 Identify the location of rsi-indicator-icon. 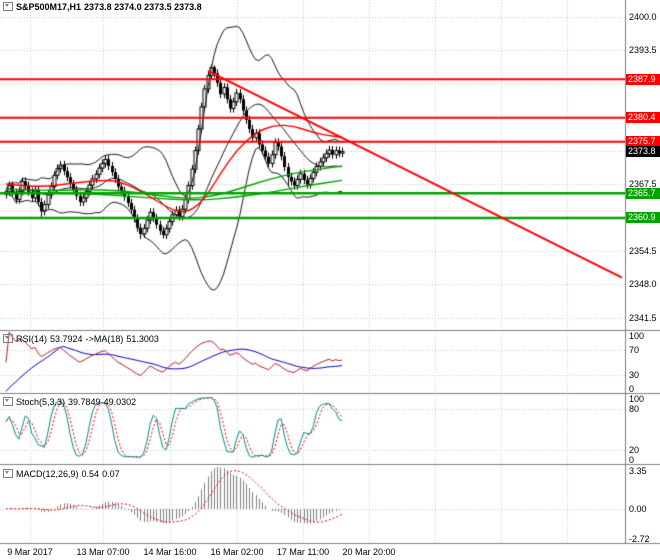
(8, 338).